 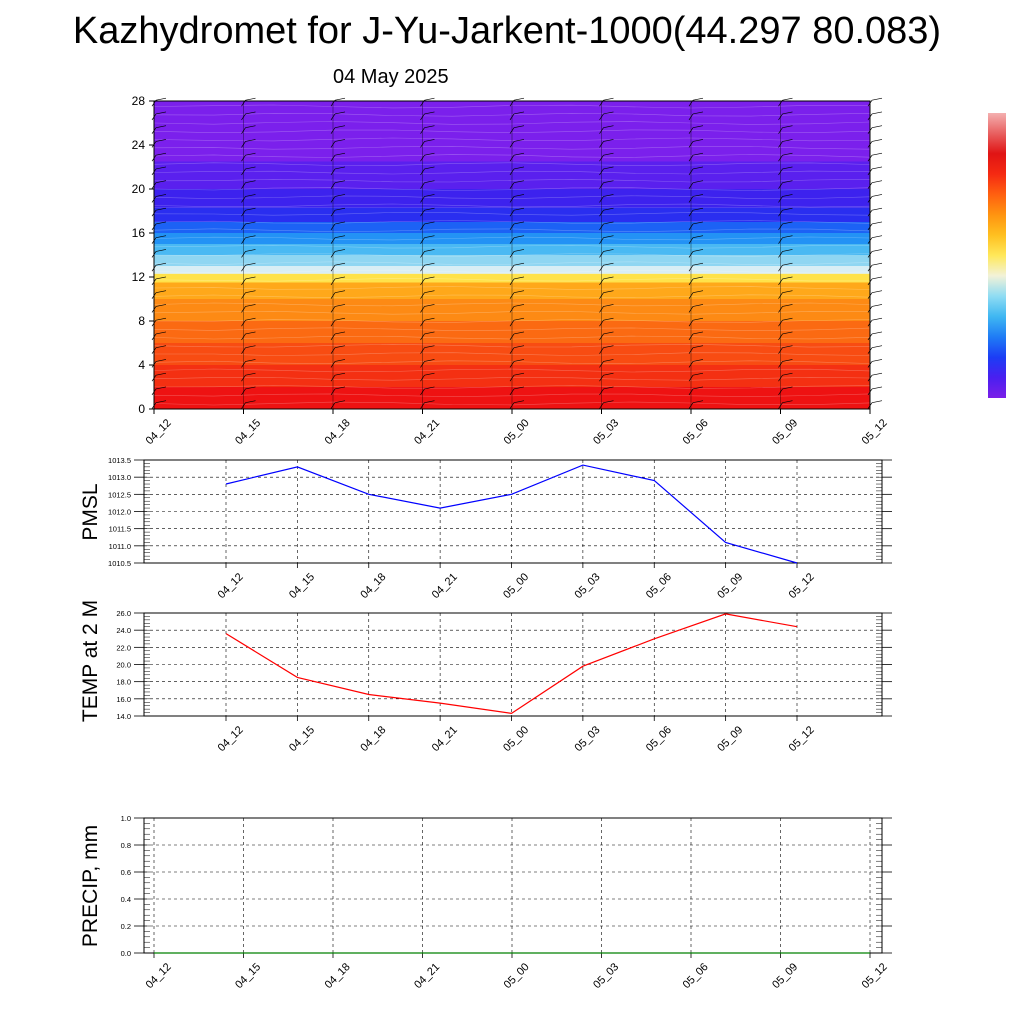 I want to click on y-tick-label: 26.0, so click(x=123, y=613).